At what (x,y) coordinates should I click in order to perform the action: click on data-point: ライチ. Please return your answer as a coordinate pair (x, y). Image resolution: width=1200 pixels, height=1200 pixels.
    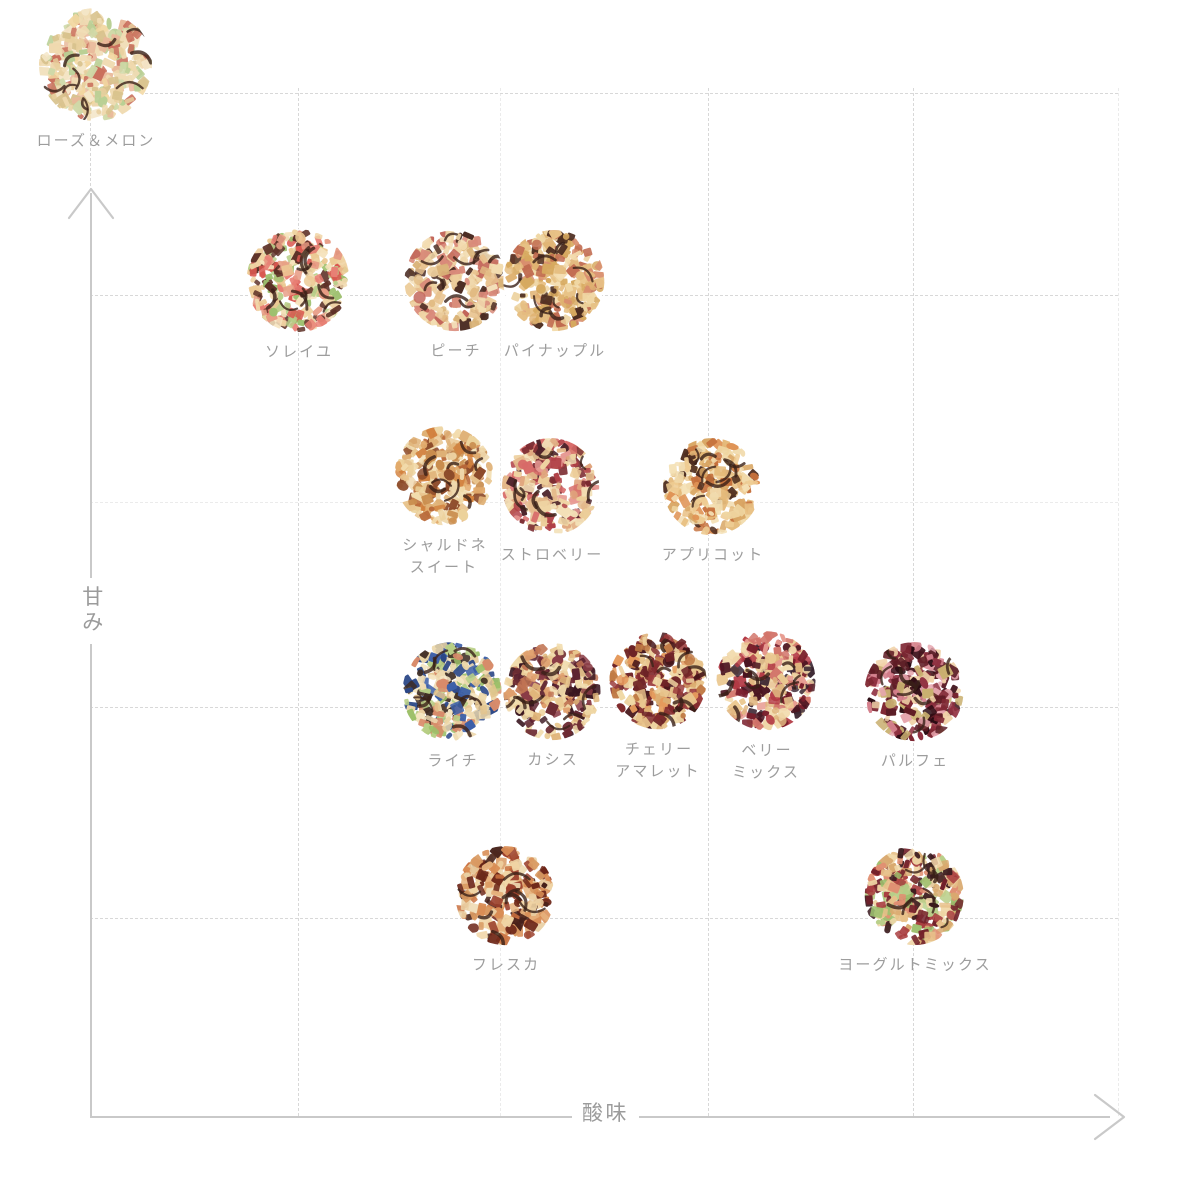
    Looking at the image, I should click on (452, 707).